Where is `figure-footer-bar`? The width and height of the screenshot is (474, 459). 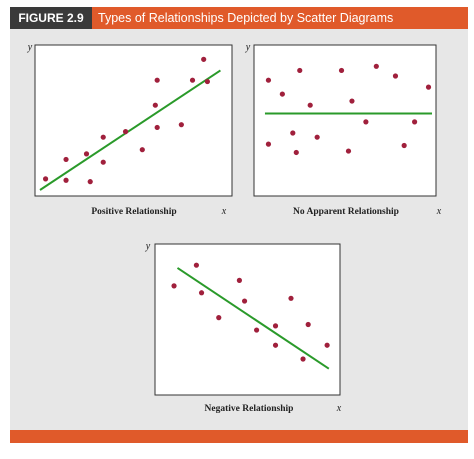 figure-footer-bar is located at coordinates (239, 436).